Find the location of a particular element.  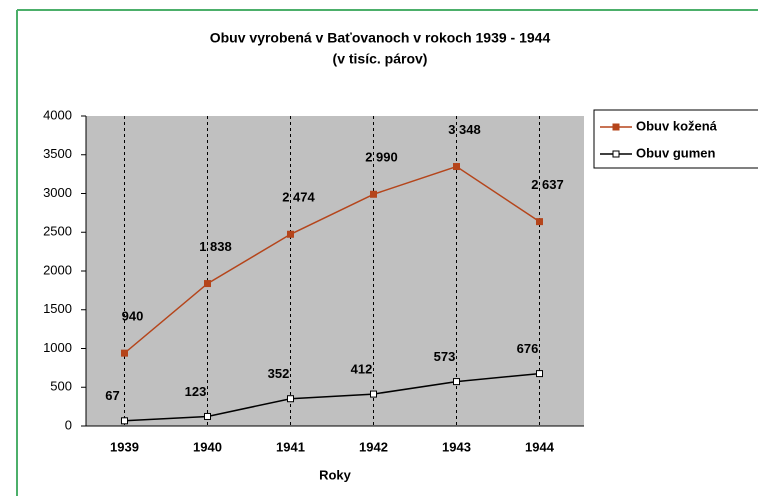

y-tick-label: 4000 is located at coordinates (57, 114).